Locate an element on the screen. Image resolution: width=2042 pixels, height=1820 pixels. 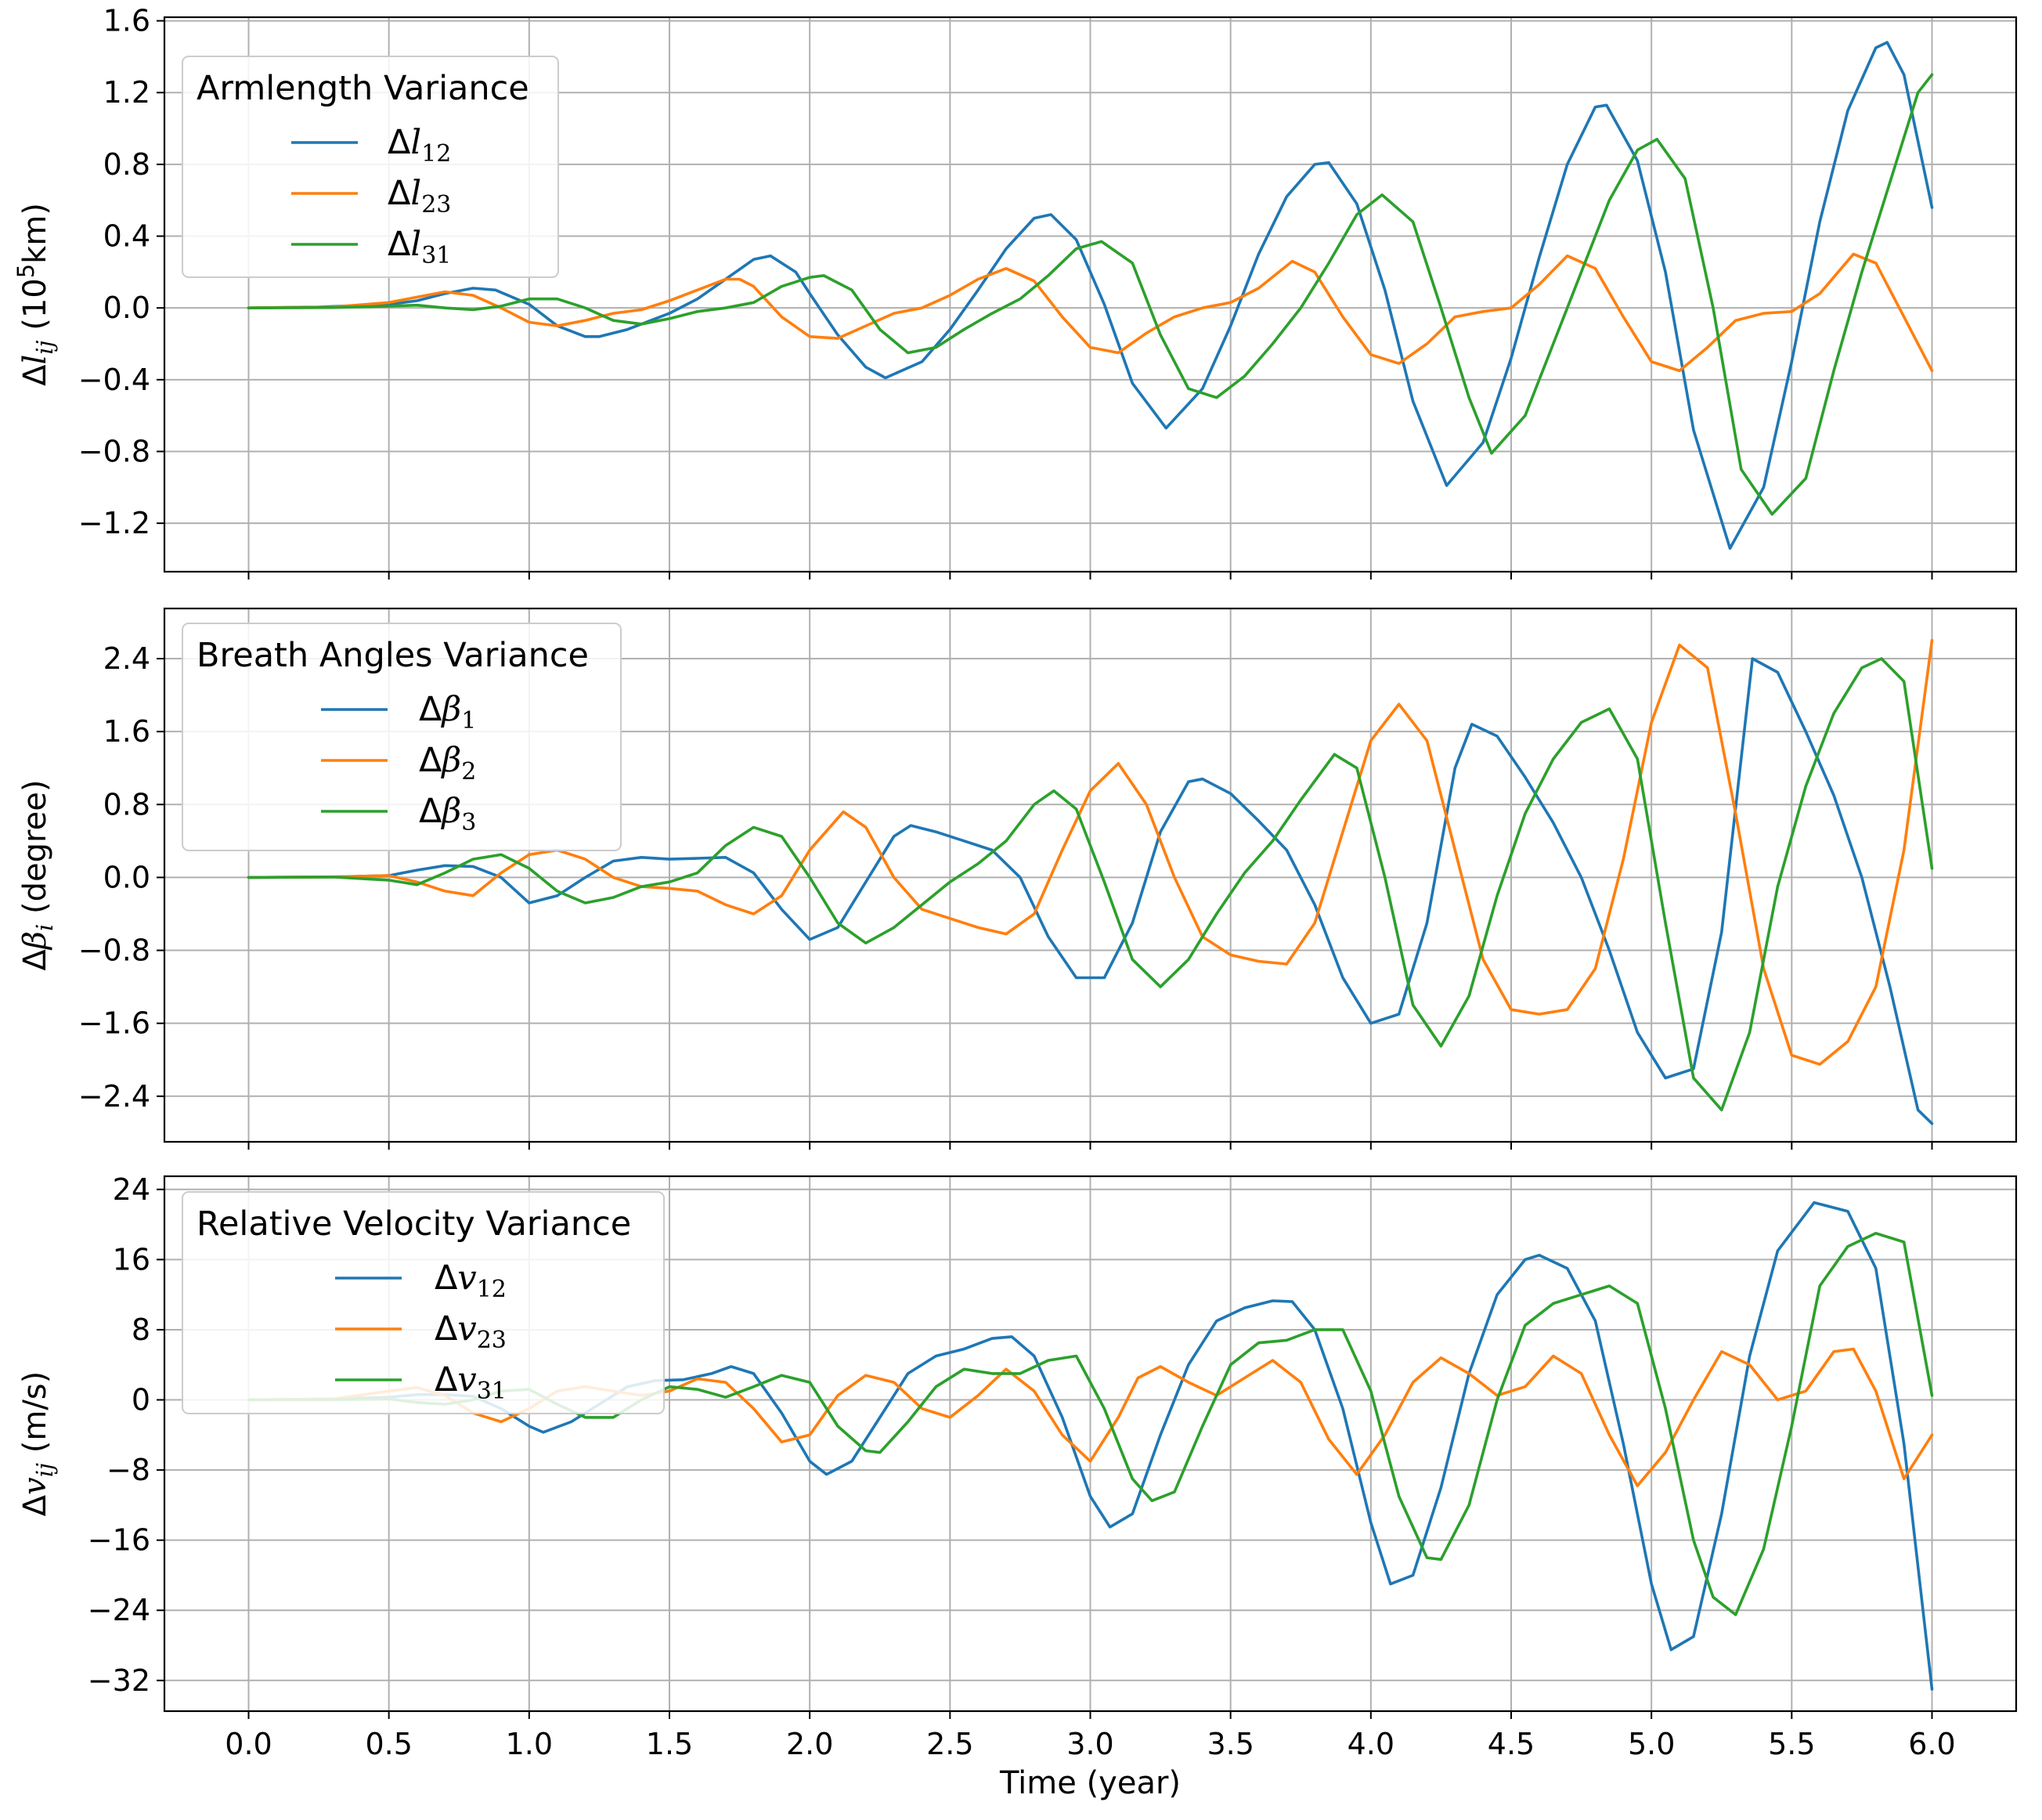
y-tick-label: −32 is located at coordinates (119, 1680).